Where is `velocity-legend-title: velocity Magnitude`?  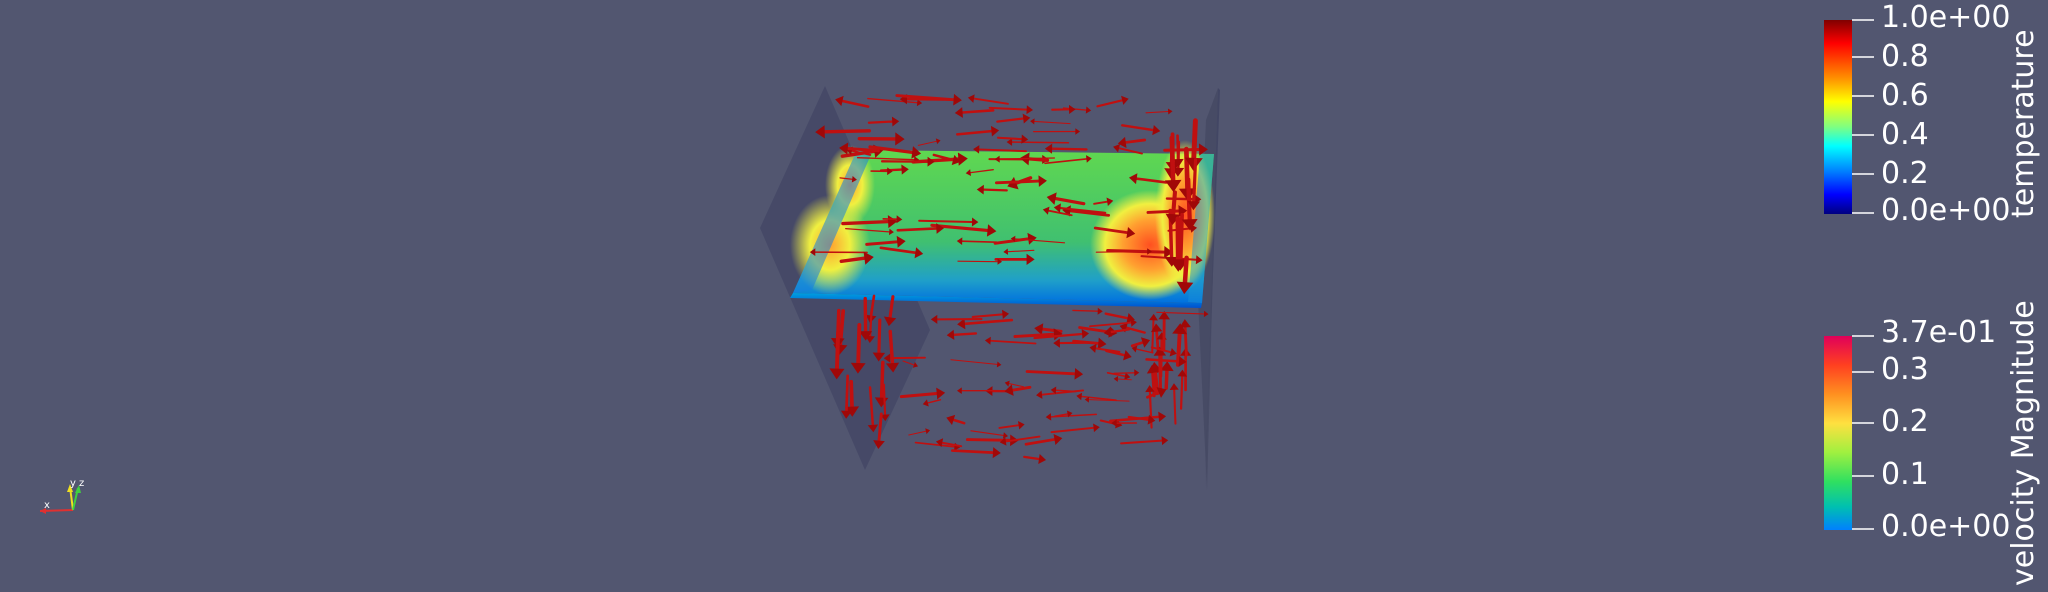
velocity-legend-title: velocity Magnitude is located at coordinates (2023, 443).